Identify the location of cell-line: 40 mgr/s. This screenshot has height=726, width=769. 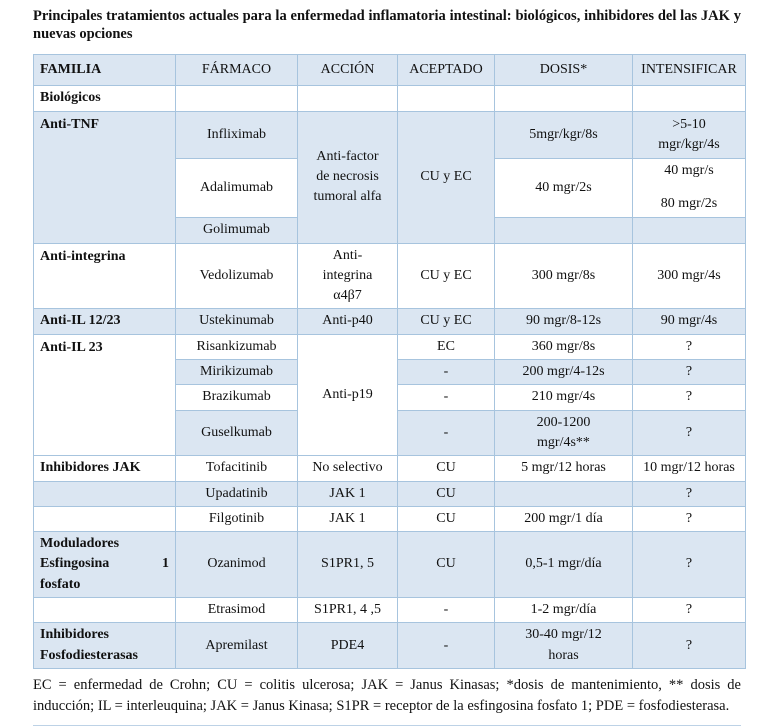
(689, 170).